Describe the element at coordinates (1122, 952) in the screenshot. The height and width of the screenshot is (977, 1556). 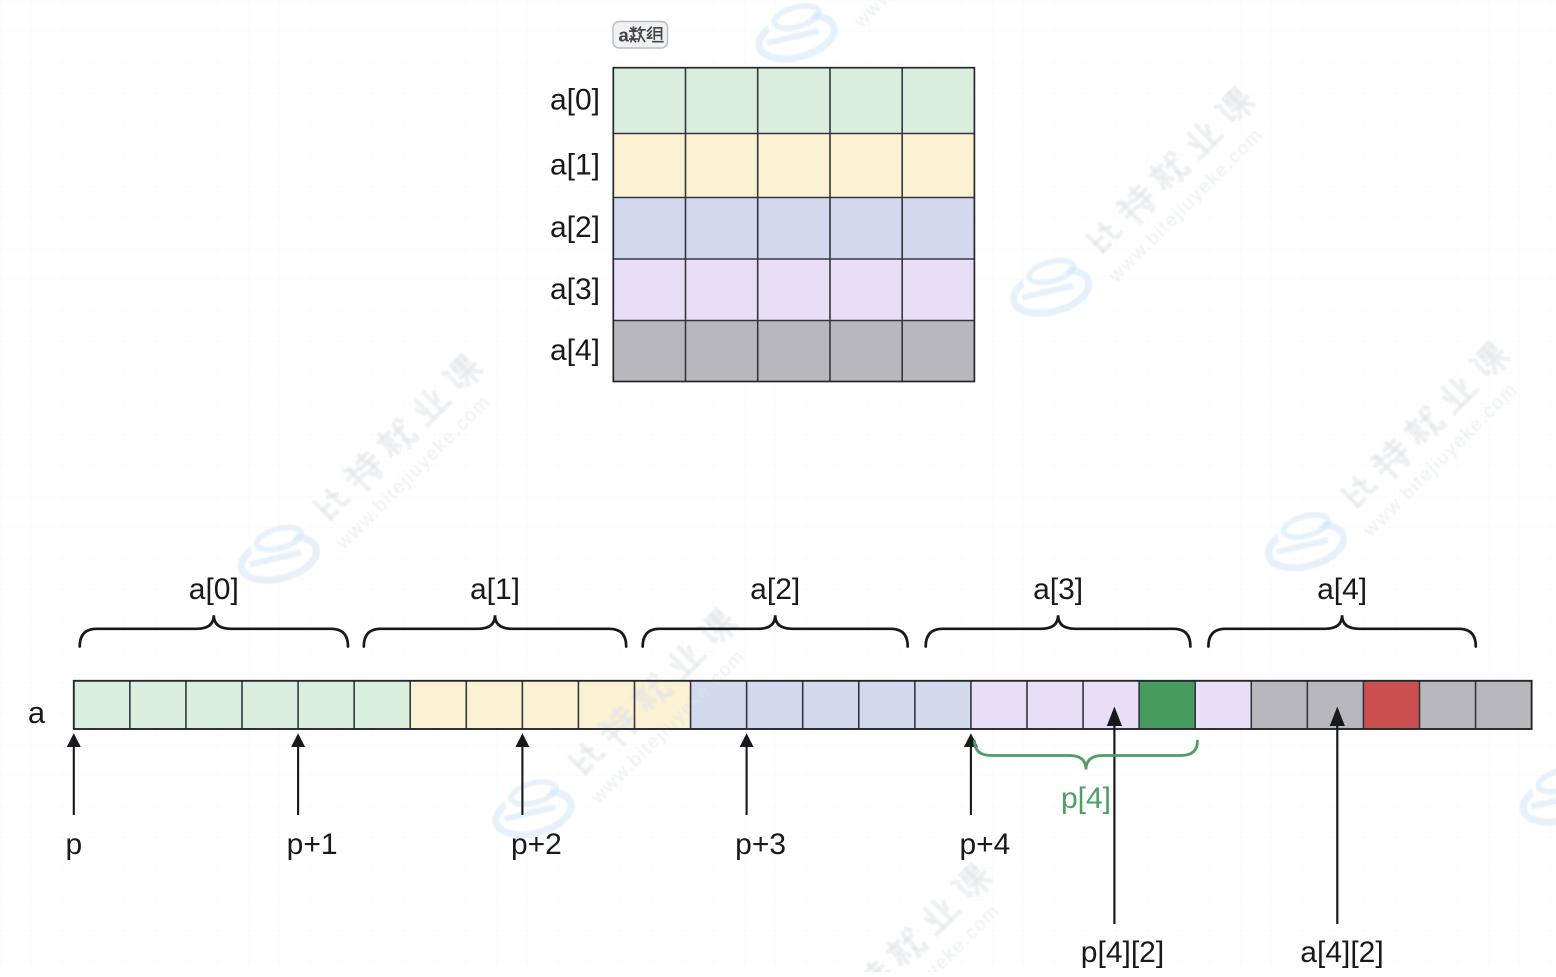
I see `svg-text: p[4][2]` at that location.